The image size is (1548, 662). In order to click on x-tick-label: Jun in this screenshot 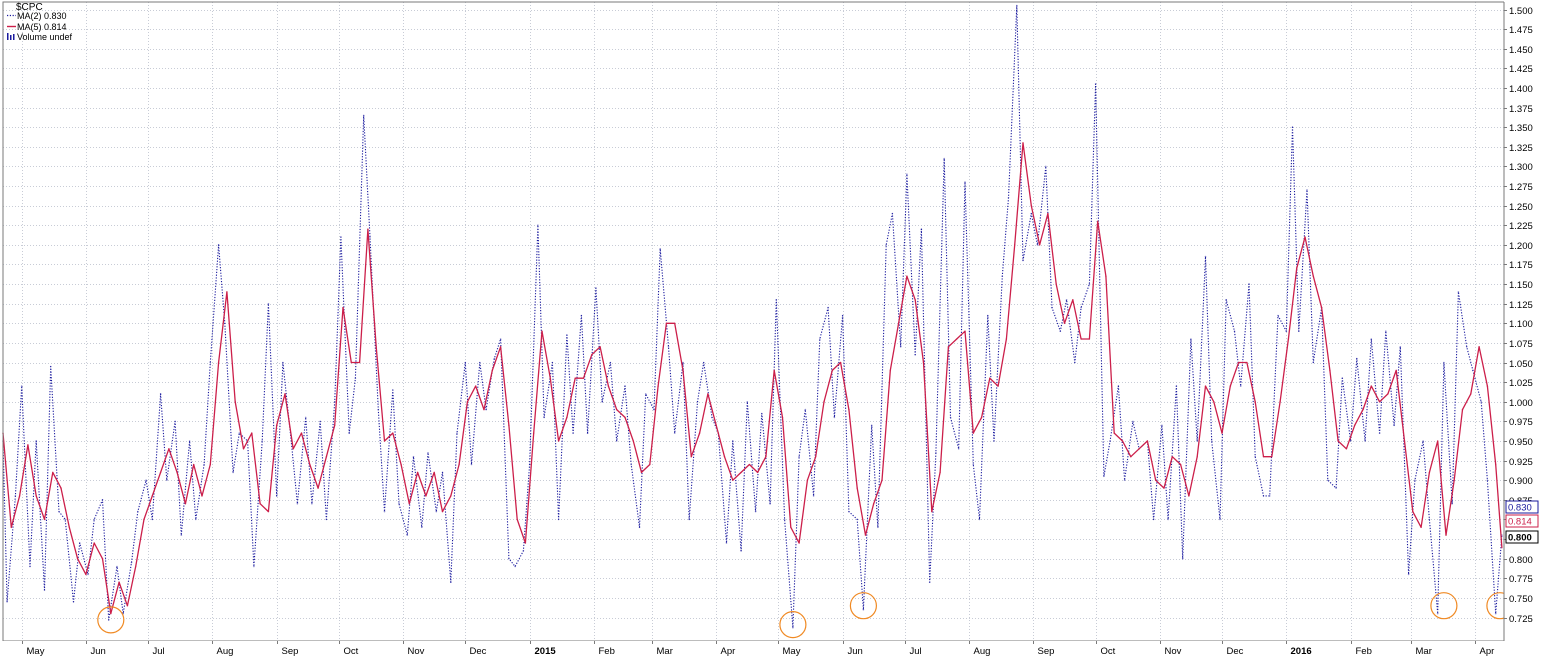, I will do `click(855, 651)`.